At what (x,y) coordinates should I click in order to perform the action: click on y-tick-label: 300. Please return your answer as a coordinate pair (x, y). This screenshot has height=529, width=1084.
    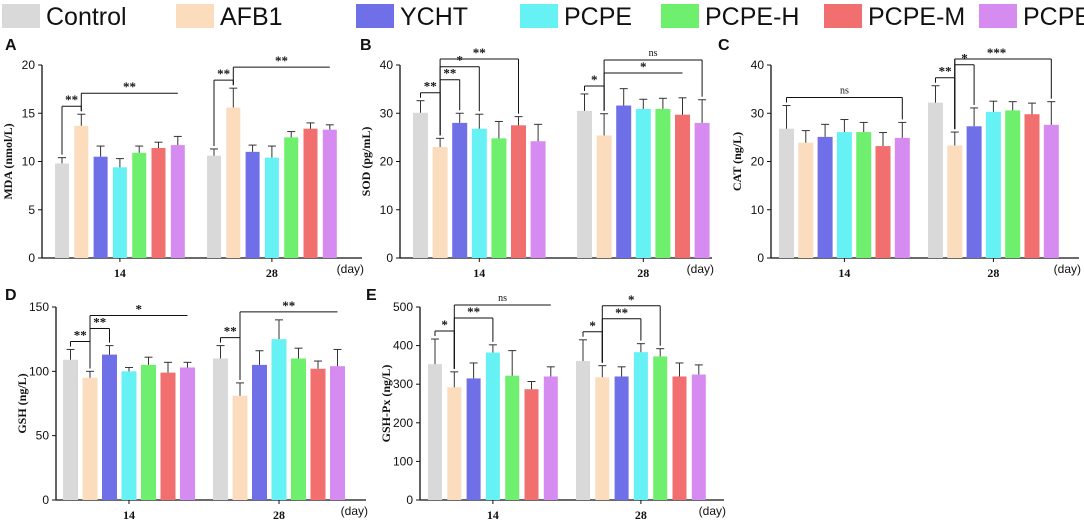
    Looking at the image, I should click on (403, 384).